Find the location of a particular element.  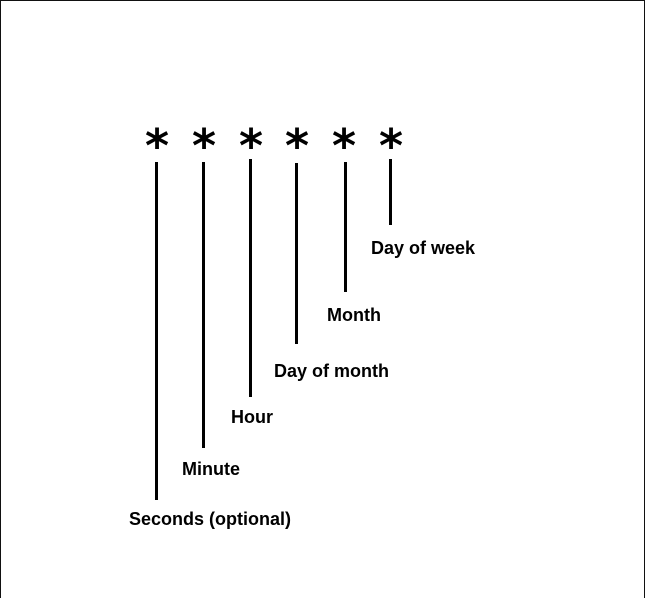

month-connector-line is located at coordinates (345, 227).